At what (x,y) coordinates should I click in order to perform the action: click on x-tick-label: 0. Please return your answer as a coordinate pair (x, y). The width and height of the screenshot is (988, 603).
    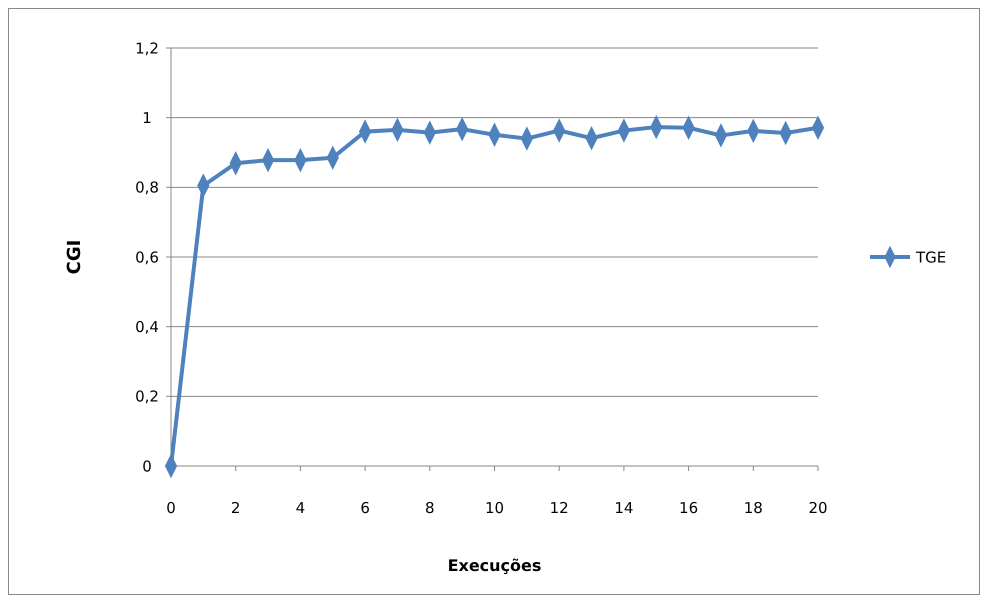
    Looking at the image, I should click on (171, 508).